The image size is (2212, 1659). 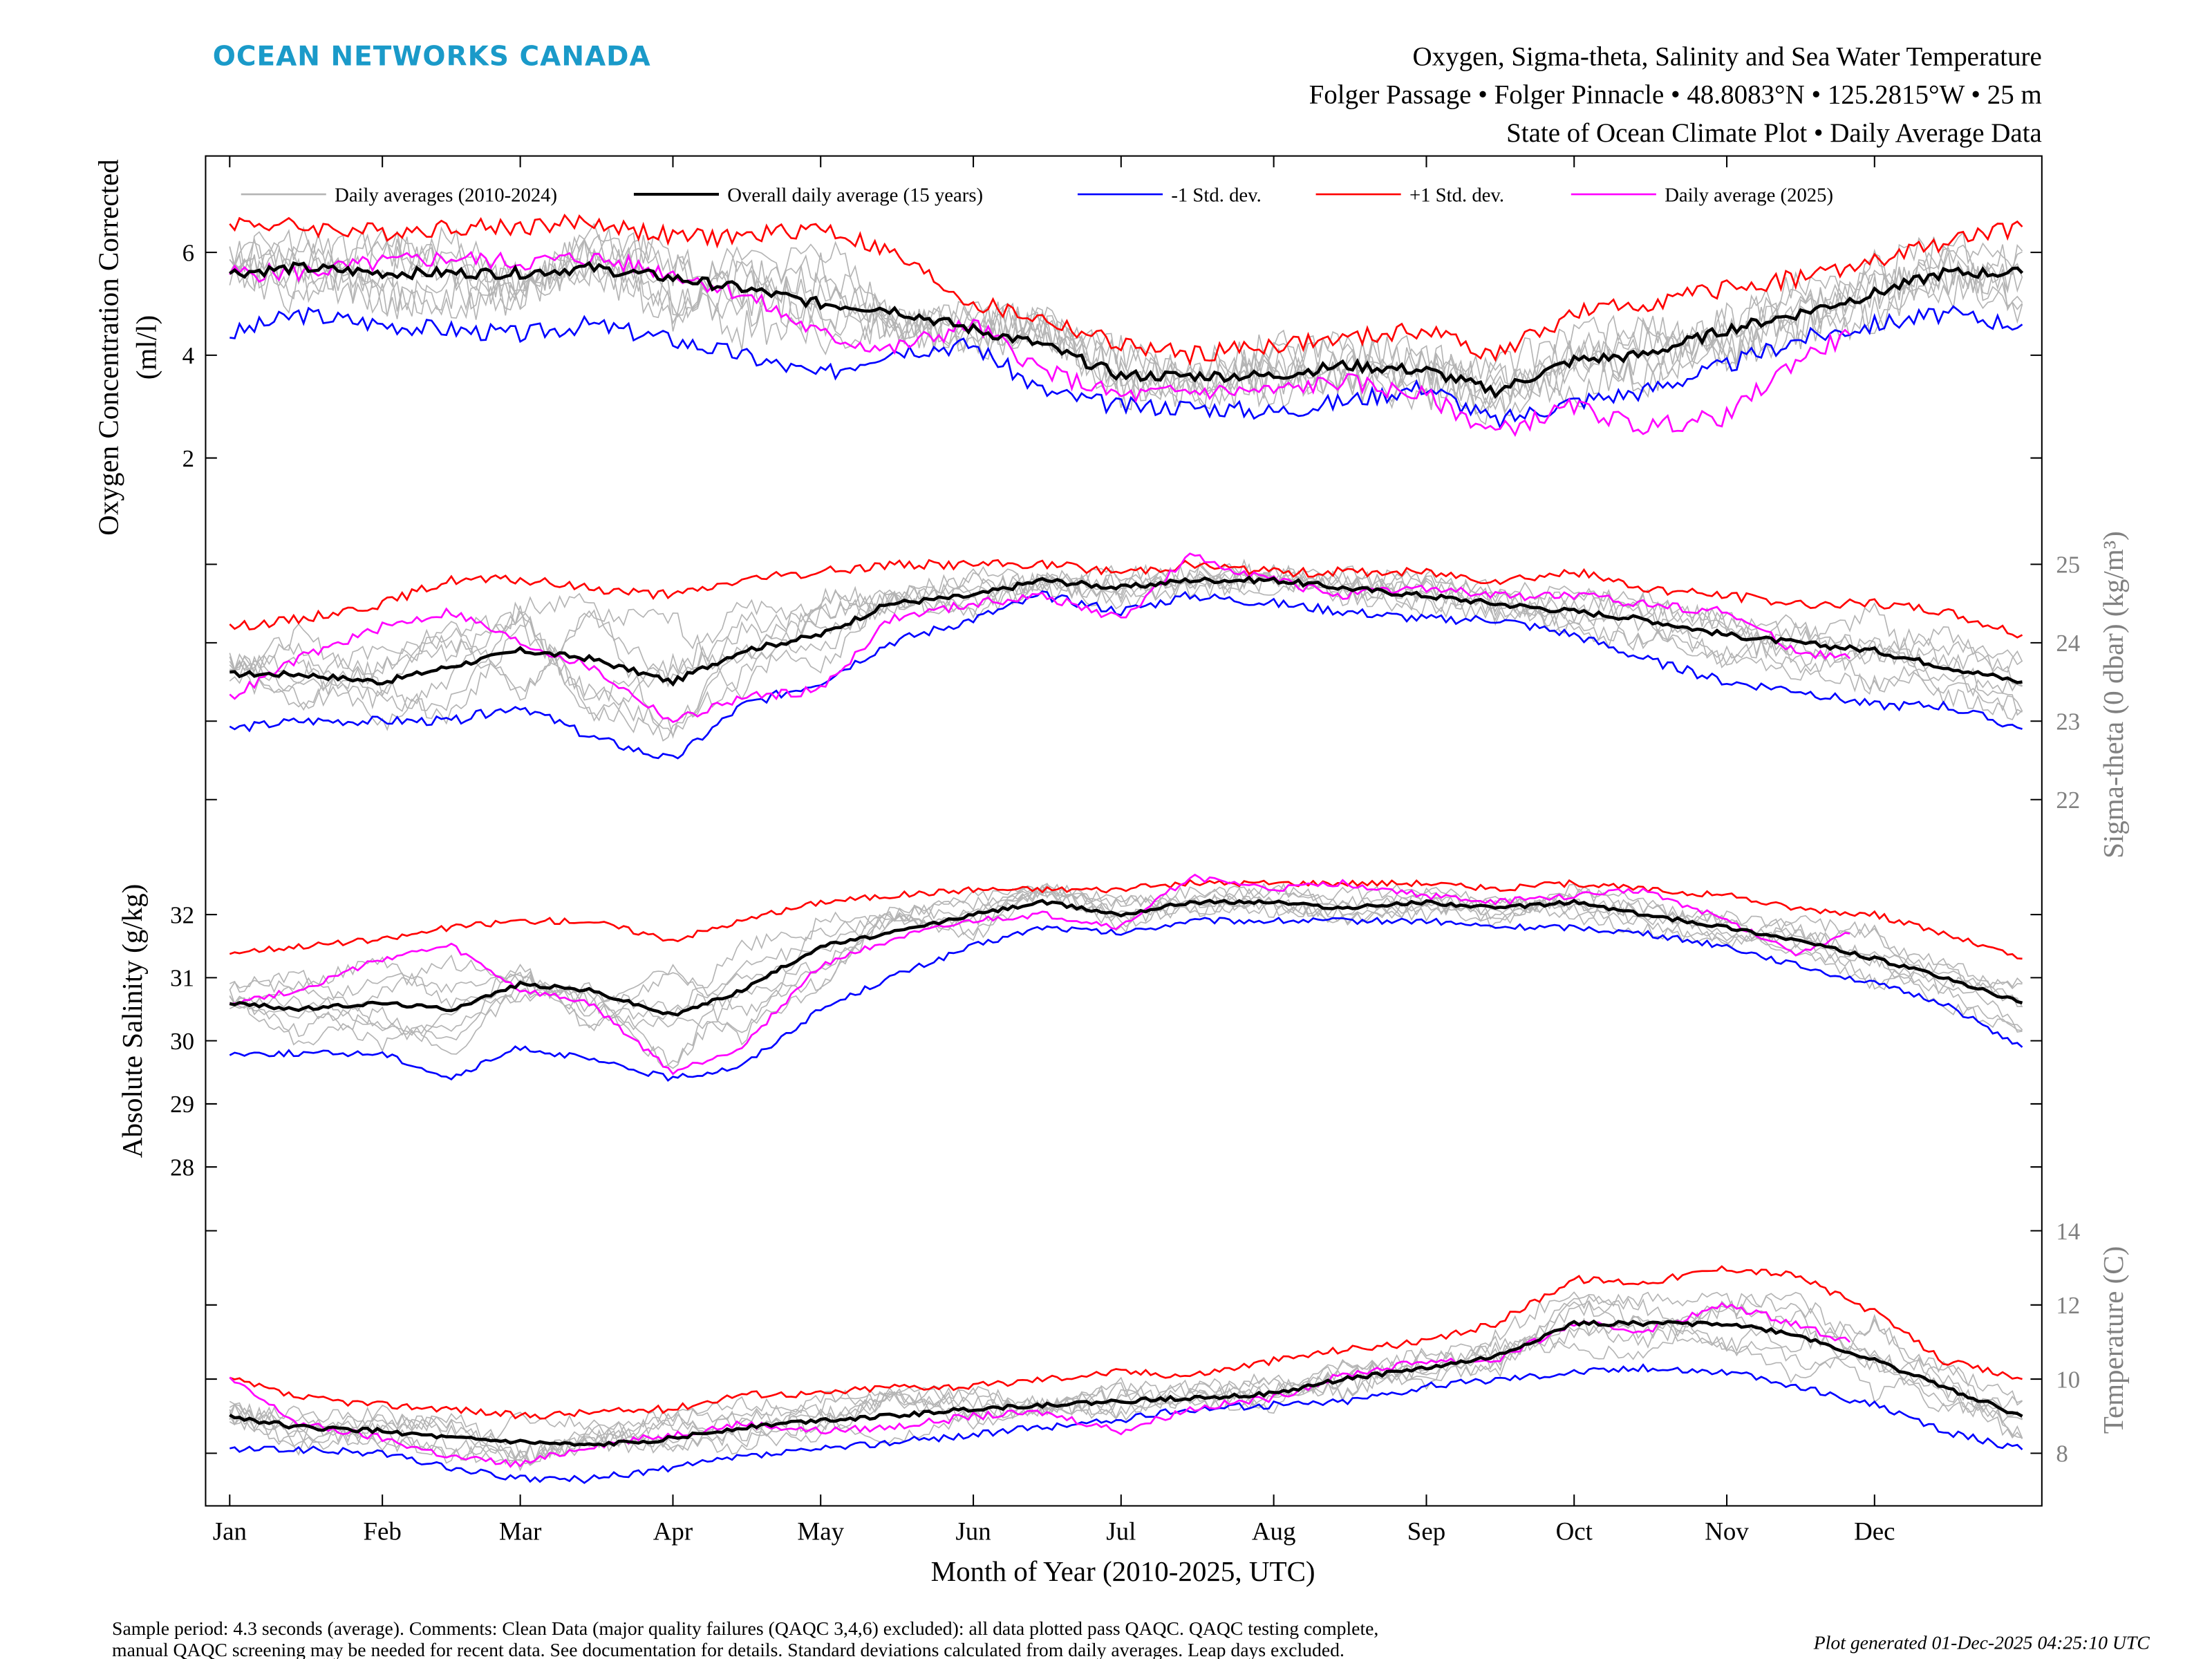 What do you see at coordinates (1216, 195) in the screenshot?
I see `legend-label: -1 Std. dev.` at bounding box center [1216, 195].